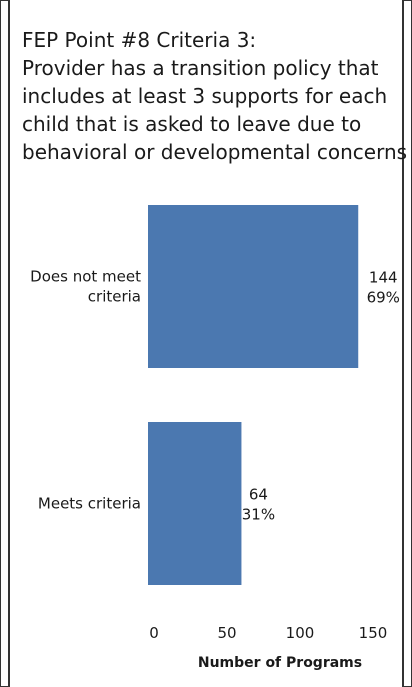 The image size is (412, 687). I want to click on title-line-1: FEP Point #8 Criteria 3:, so click(139, 40).